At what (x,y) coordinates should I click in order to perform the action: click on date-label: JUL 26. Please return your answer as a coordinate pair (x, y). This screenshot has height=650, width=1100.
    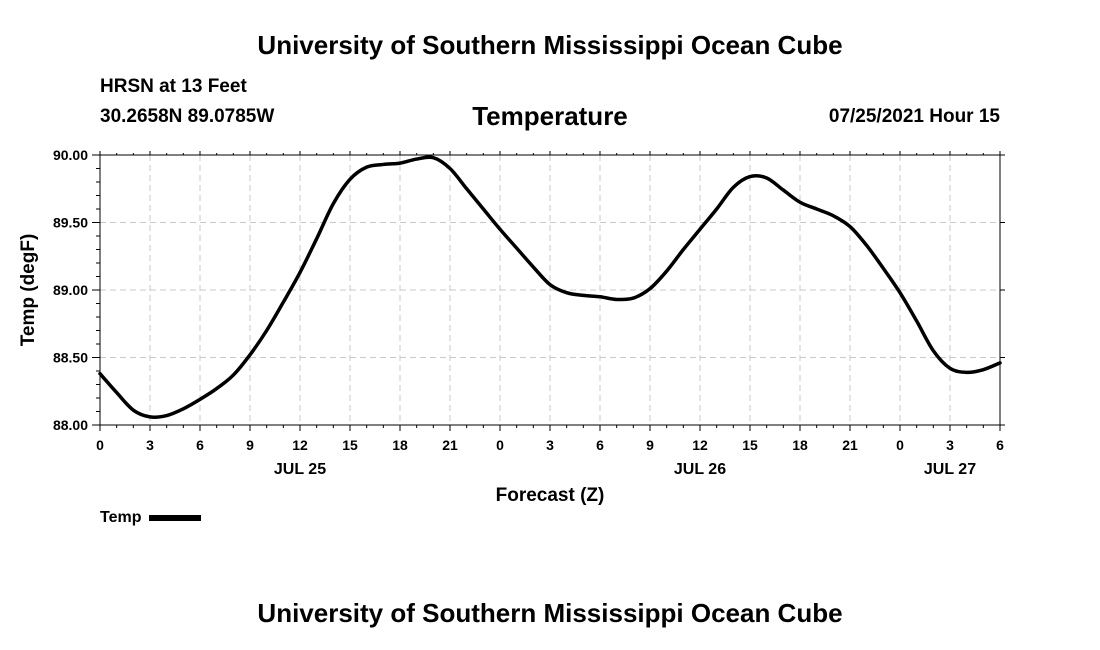
    Looking at the image, I should click on (700, 469).